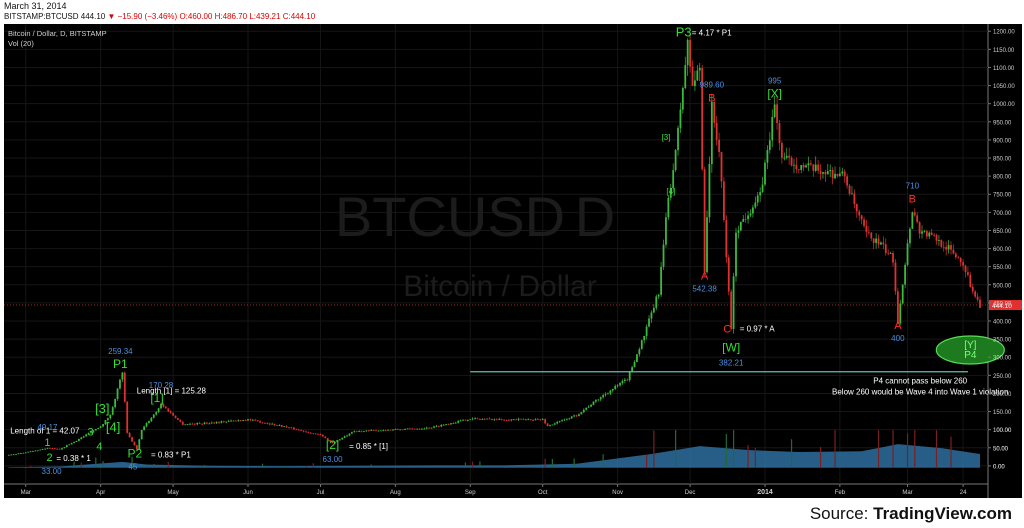 Image resolution: width=1024 pixels, height=528 pixels. What do you see at coordinates (911, 514) in the screenshot?
I see `source-credit: Source: TradingView.com` at bounding box center [911, 514].